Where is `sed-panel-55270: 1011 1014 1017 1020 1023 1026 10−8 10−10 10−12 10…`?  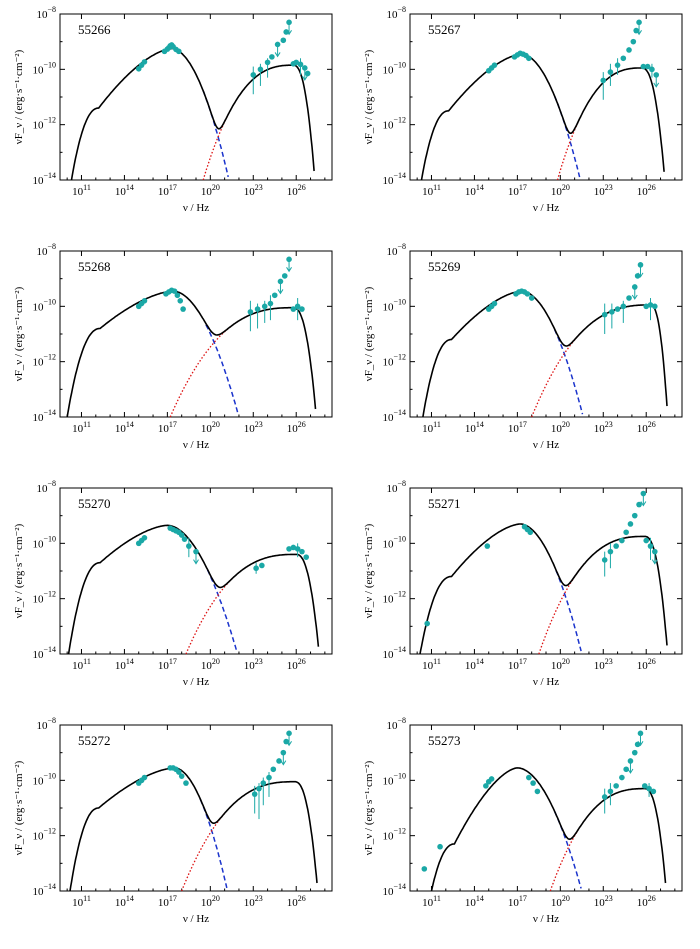 sed-panel-55270: 1011 1014 1017 1020 1023 1026 10−8 10−10 10−12 10… is located at coordinates (175, 592).